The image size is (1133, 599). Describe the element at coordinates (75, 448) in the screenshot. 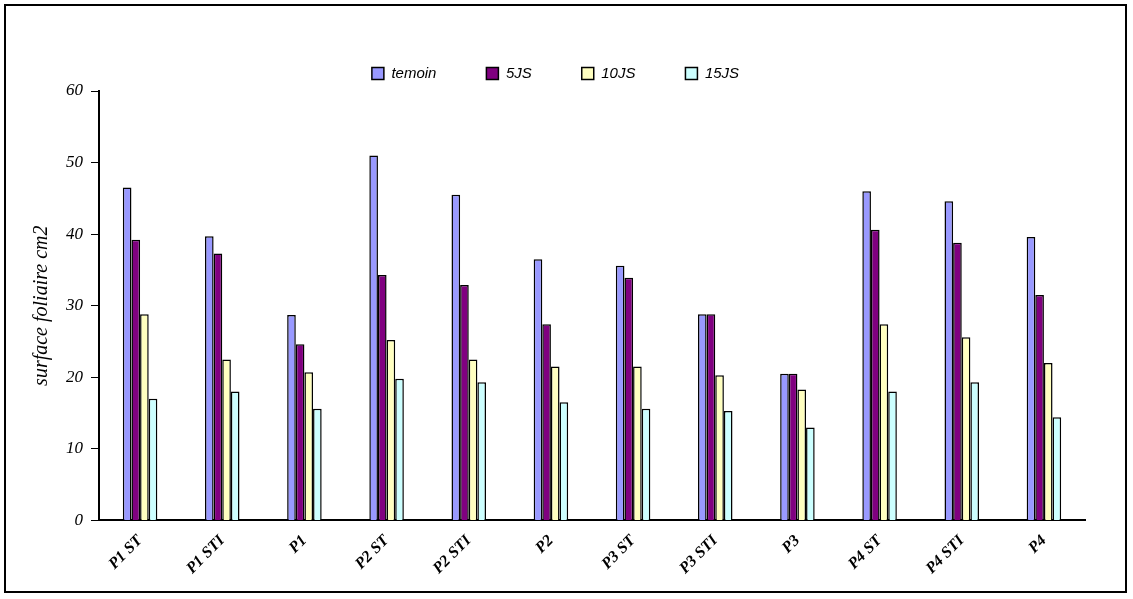

I see `y-tick-label: 10` at that location.